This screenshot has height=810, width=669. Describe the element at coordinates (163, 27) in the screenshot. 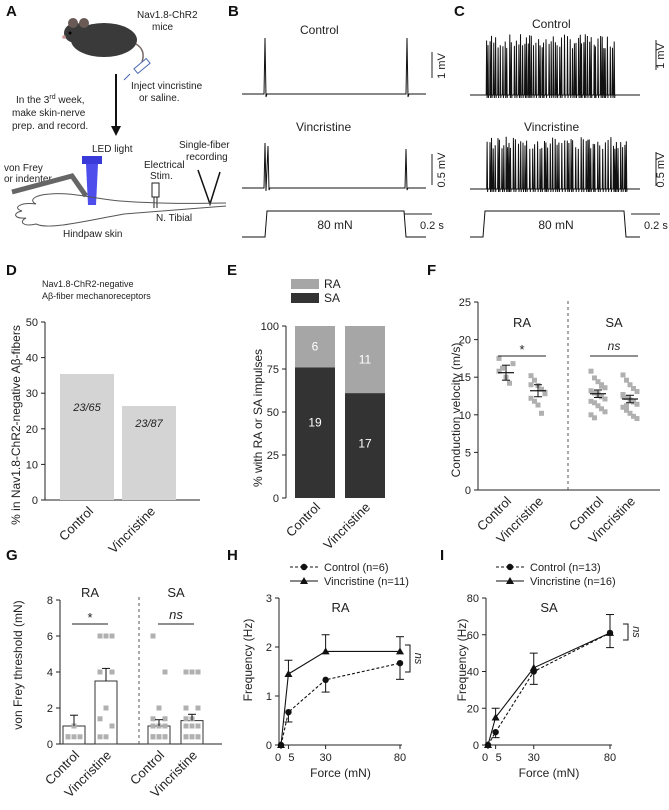

I see `mouse-label-line2: mice` at that location.